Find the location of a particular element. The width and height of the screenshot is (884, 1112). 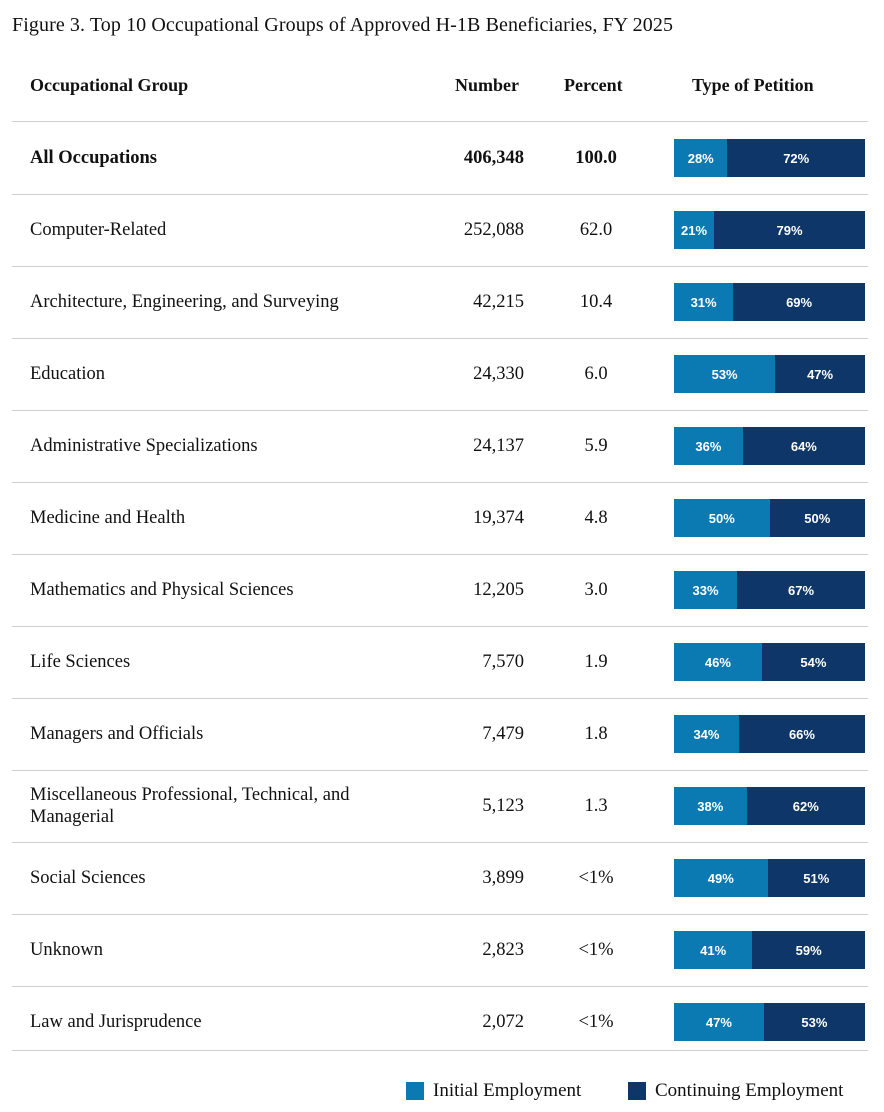

petition-type-bar: 49% 51% is located at coordinates (769, 878).